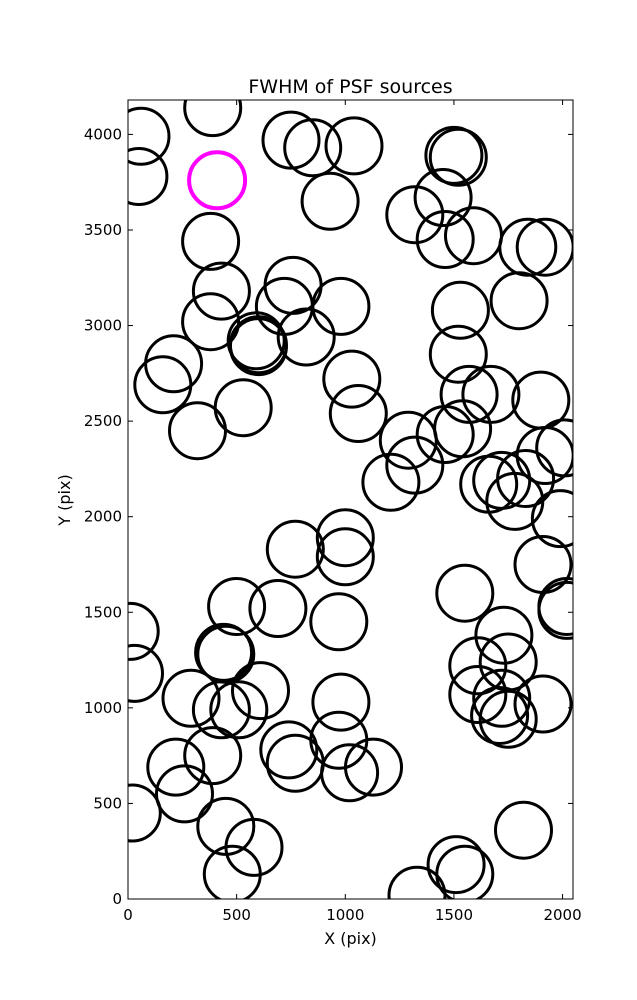 The height and width of the screenshot is (1000, 637). What do you see at coordinates (345, 915) in the screenshot?
I see `x-tick-label: 1000` at bounding box center [345, 915].